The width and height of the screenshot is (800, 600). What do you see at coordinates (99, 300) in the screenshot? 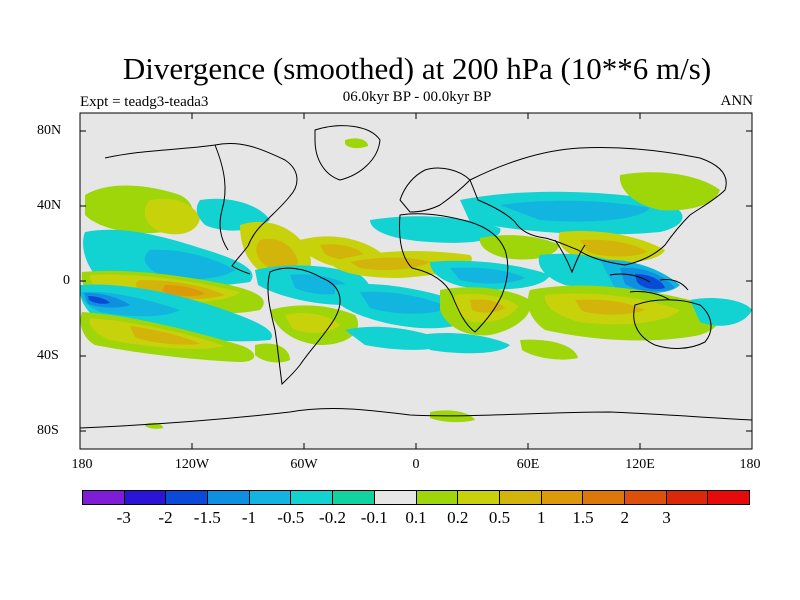
I see `field-deep-blue` at bounding box center [99, 300].